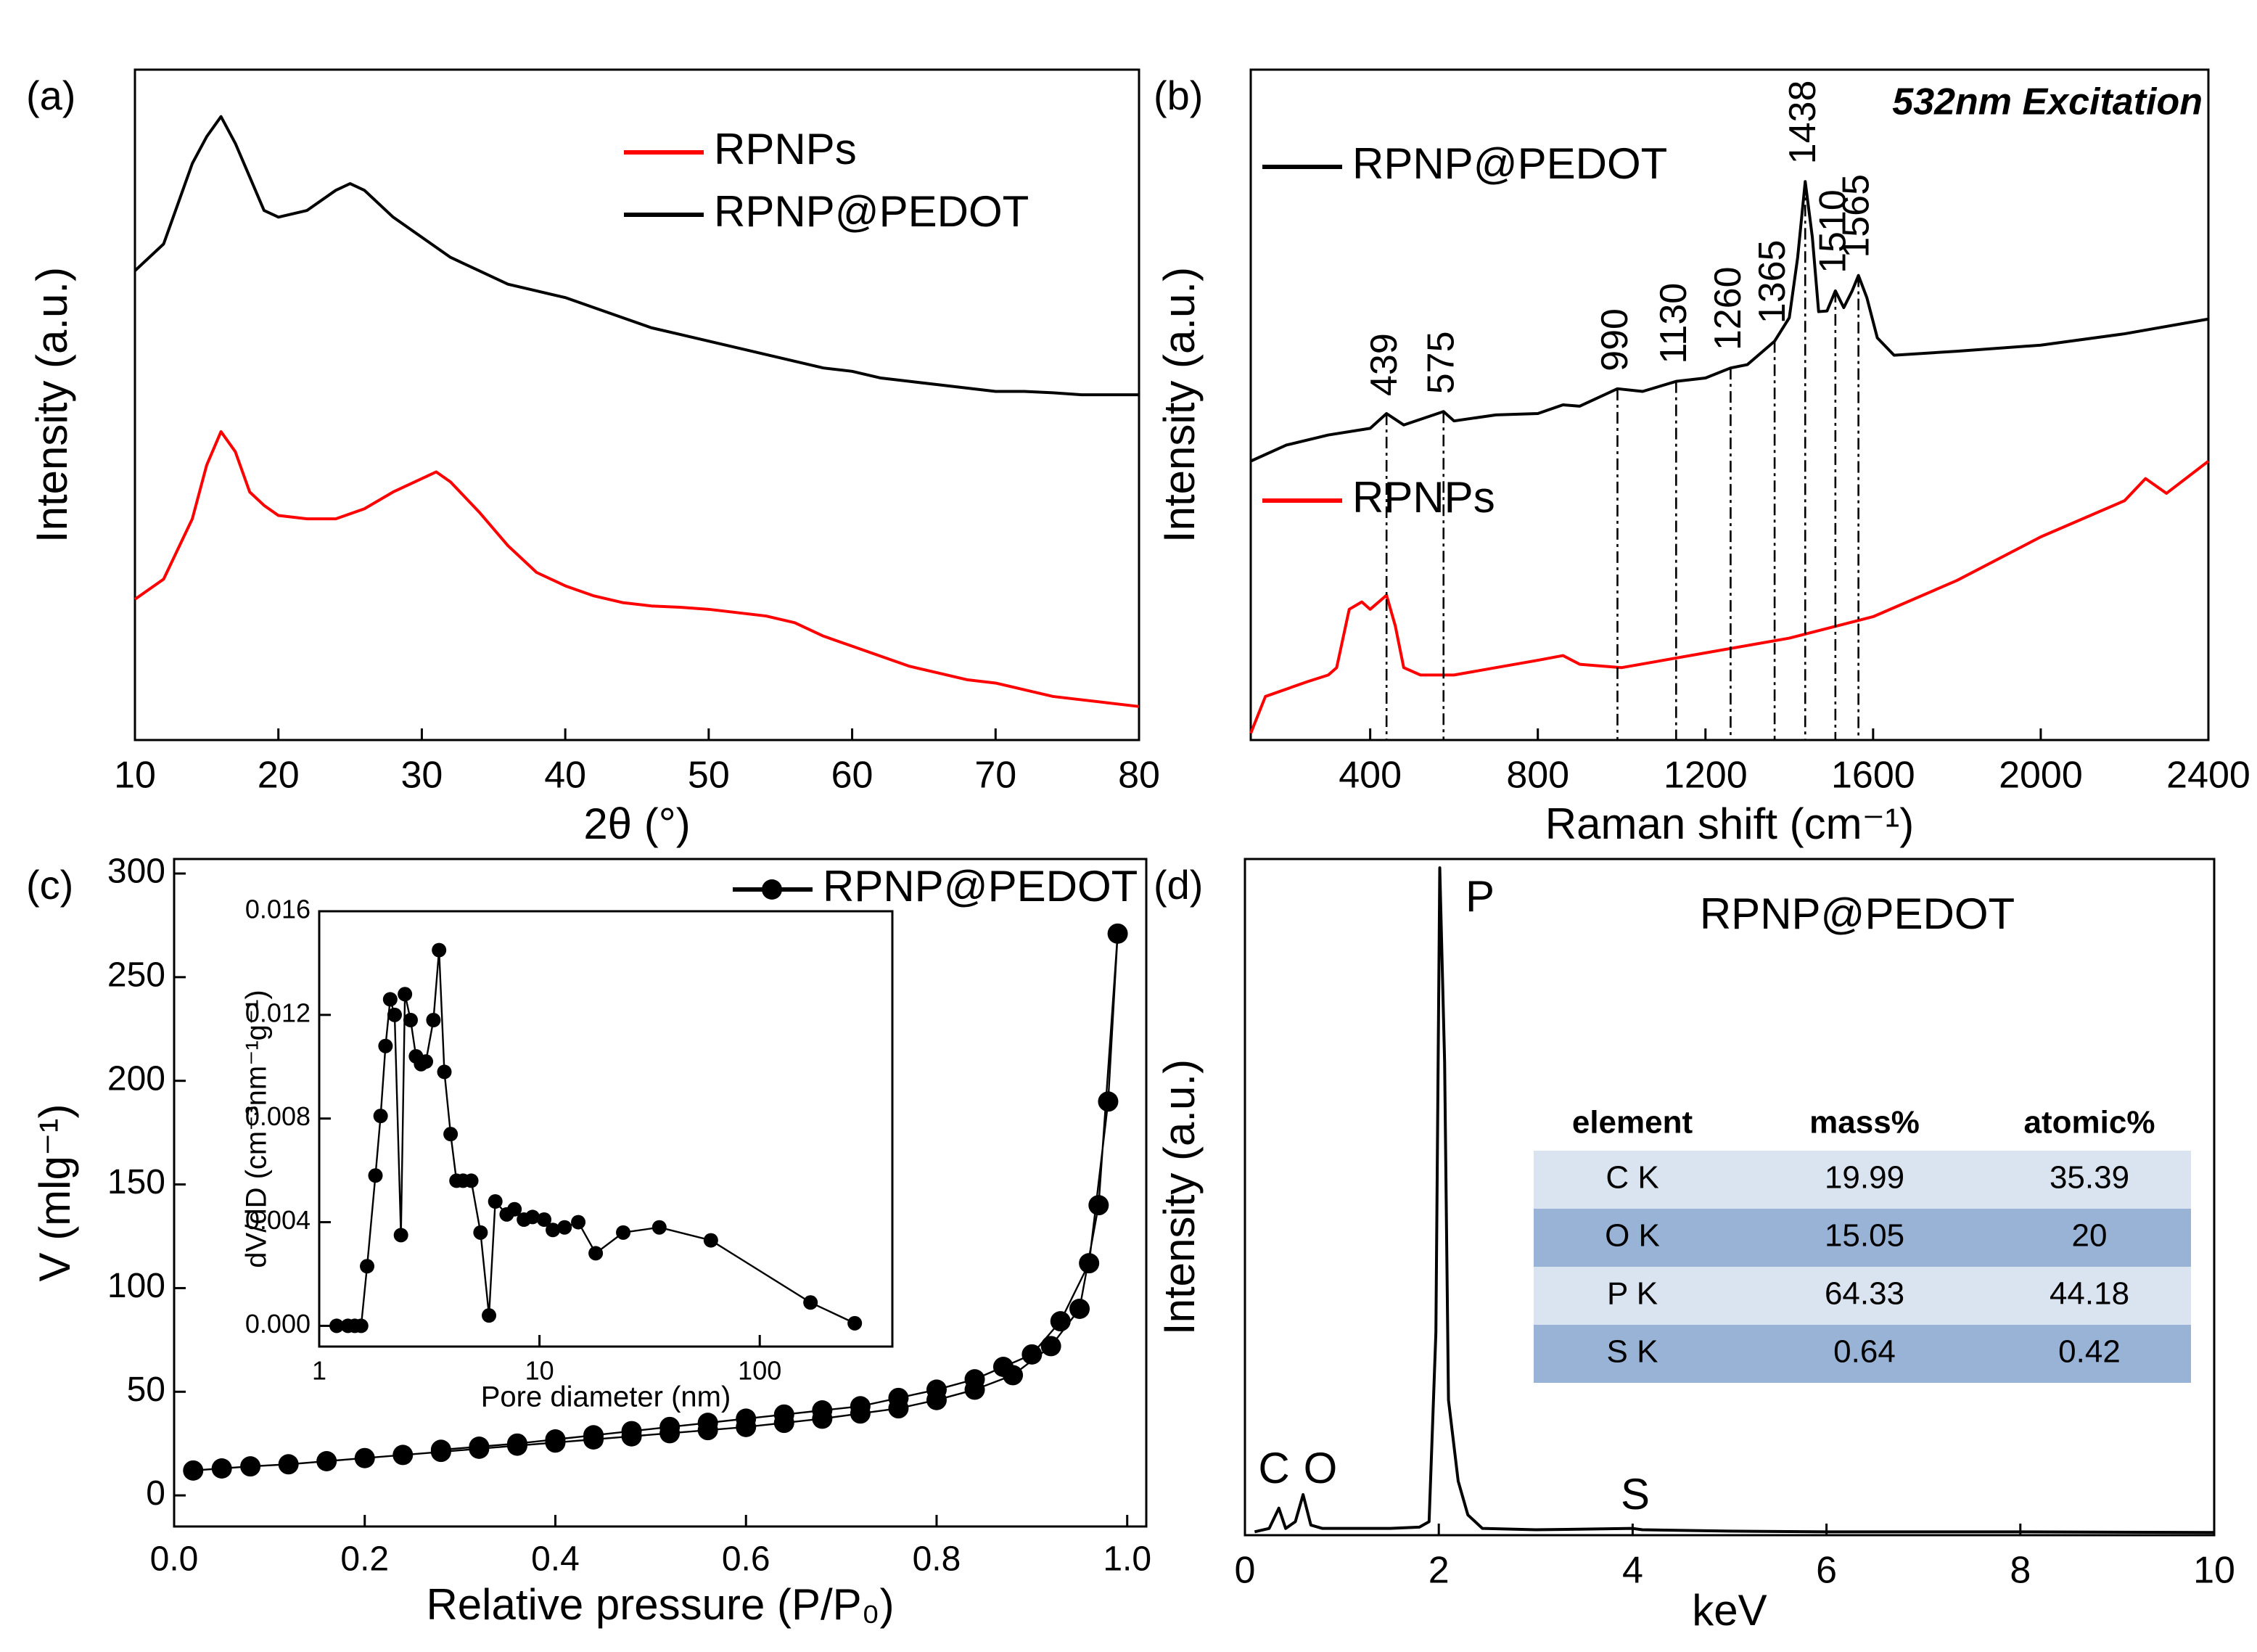 The width and height of the screenshot is (2257, 1652). What do you see at coordinates (54, 1193) in the screenshot?
I see `y-axis-label: V (mlg⁻¹)` at bounding box center [54, 1193].